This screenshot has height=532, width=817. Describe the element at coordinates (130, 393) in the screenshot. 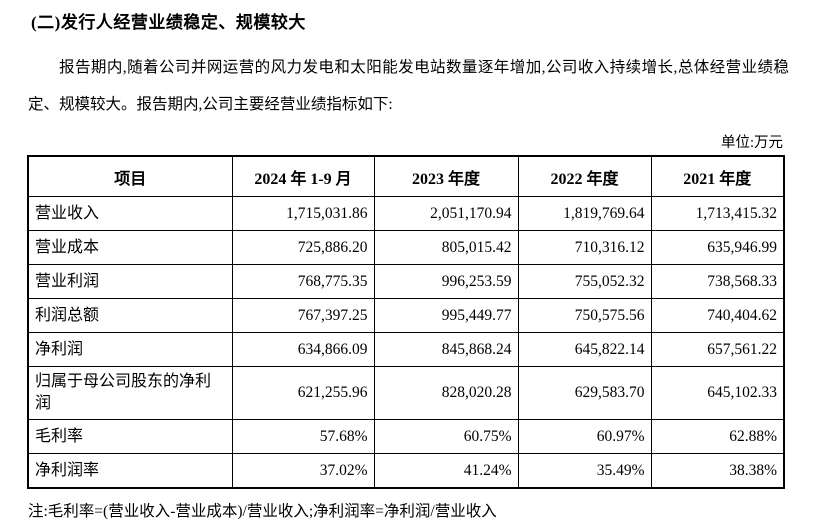

I see `row-label: 归属于母公司股东的净利润` at that location.